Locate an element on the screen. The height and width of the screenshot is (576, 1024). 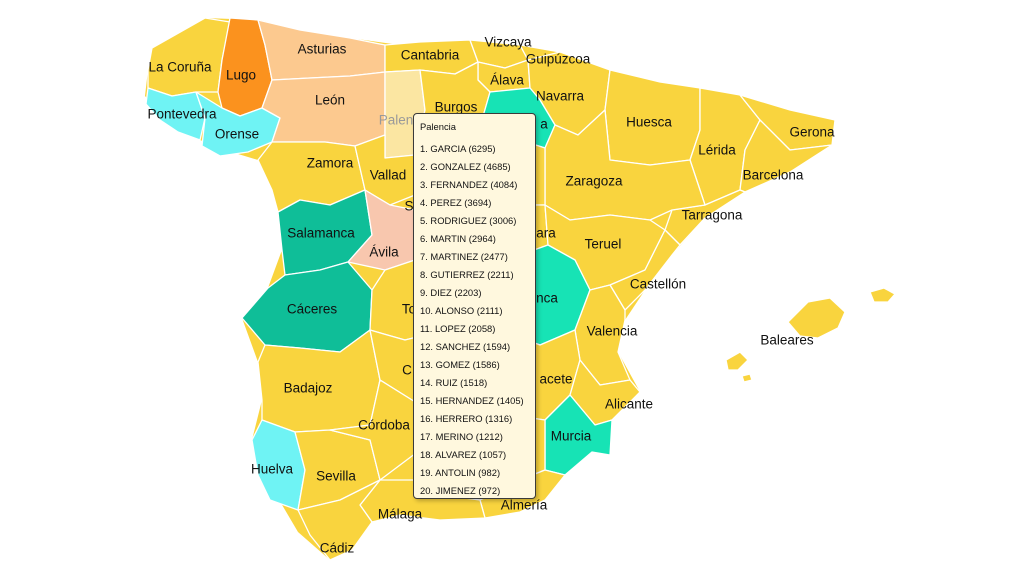
tooltip-list-item: 6. MARTIN (2964) is located at coordinates (458, 238).